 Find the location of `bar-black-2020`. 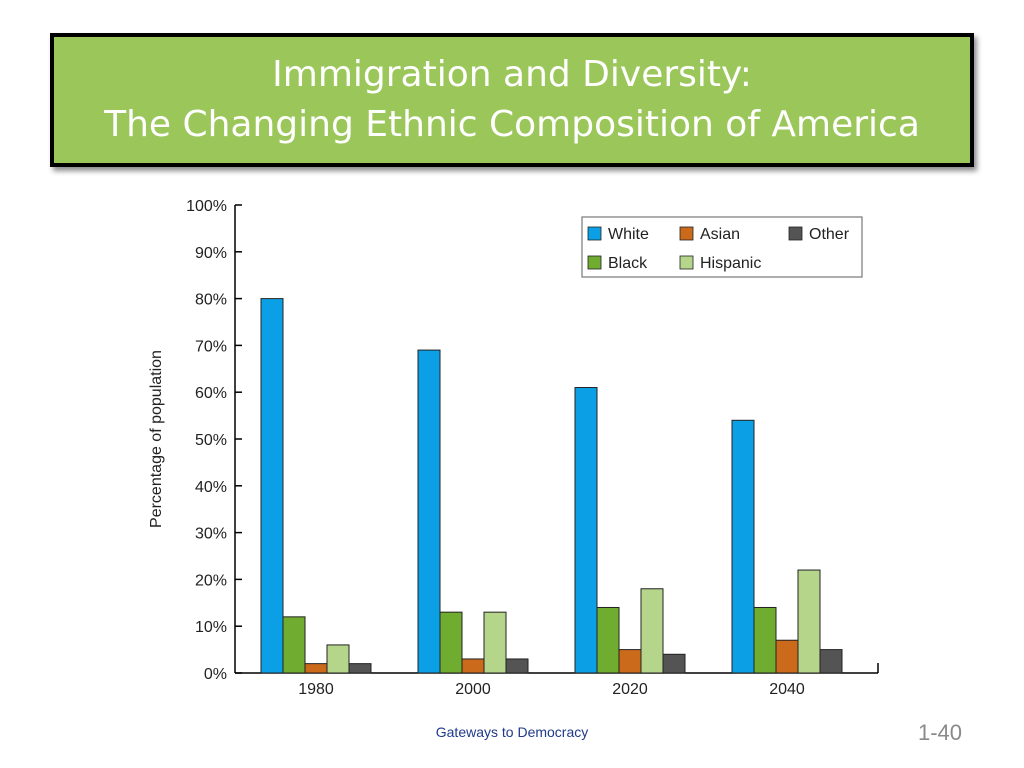

bar-black-2020 is located at coordinates (608, 640).